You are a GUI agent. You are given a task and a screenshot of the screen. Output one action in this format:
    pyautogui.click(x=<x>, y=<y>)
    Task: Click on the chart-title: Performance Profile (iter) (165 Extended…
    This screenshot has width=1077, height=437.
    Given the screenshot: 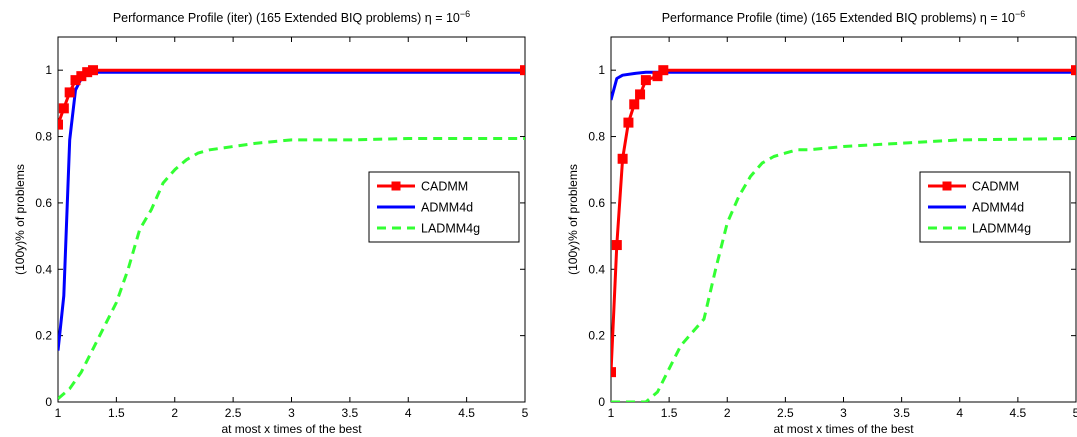 What is the action you would take?
    pyautogui.click(x=291, y=17)
    